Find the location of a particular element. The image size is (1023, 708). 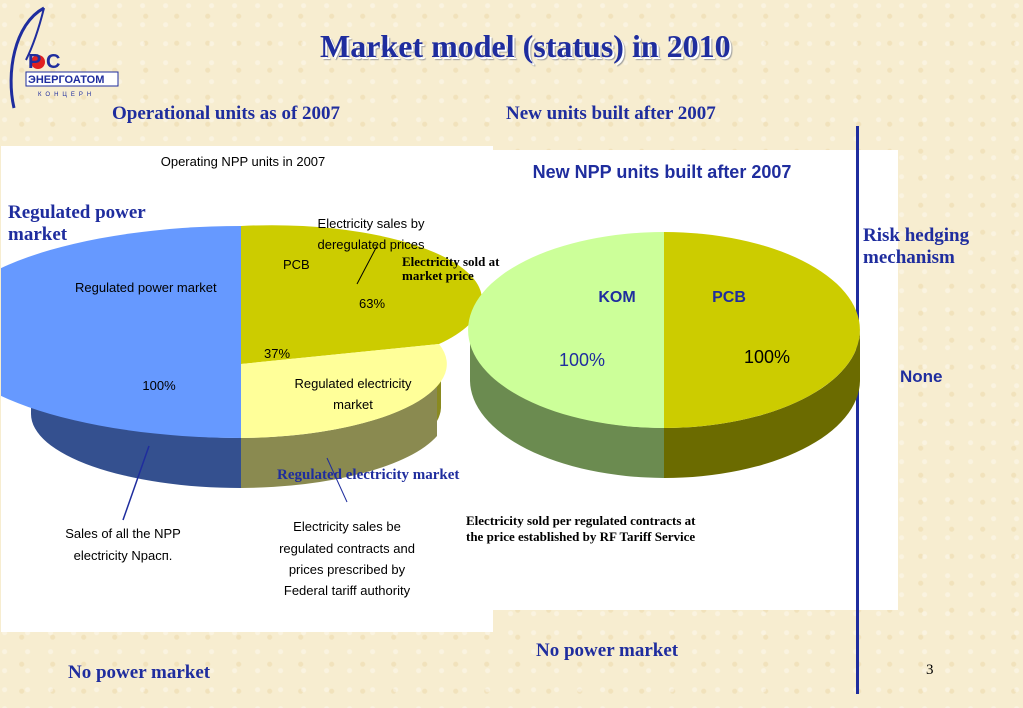

pie2-slice-pcb is located at coordinates (762, 330).